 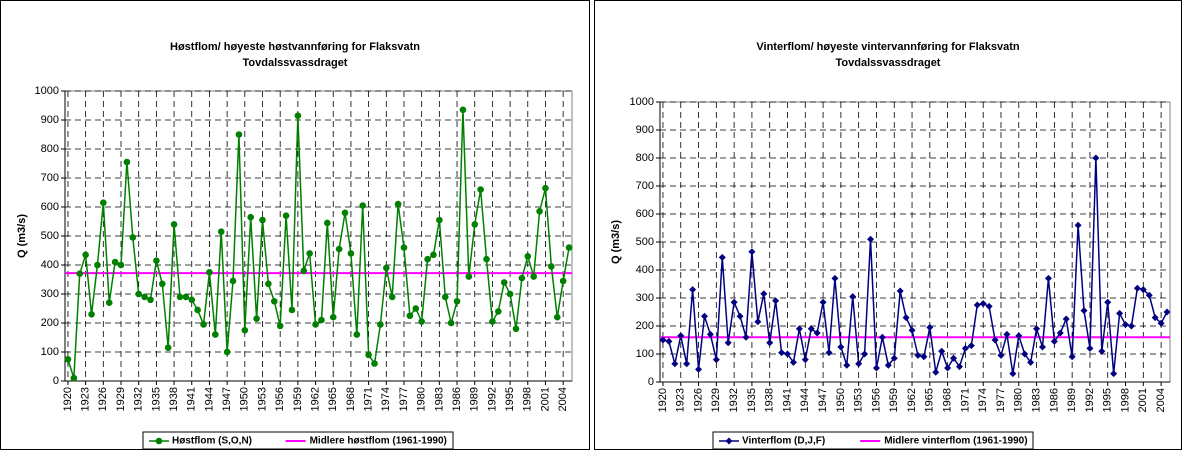 I want to click on legend-marker, so click(x=159, y=441).